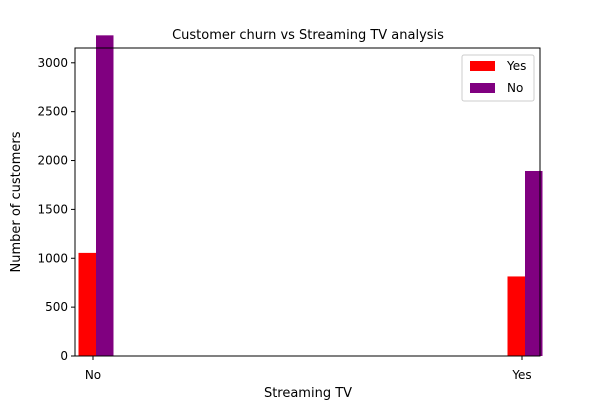 This screenshot has width=600, height=400. What do you see at coordinates (534, 263) in the screenshot?
I see `bar-no-yes` at bounding box center [534, 263].